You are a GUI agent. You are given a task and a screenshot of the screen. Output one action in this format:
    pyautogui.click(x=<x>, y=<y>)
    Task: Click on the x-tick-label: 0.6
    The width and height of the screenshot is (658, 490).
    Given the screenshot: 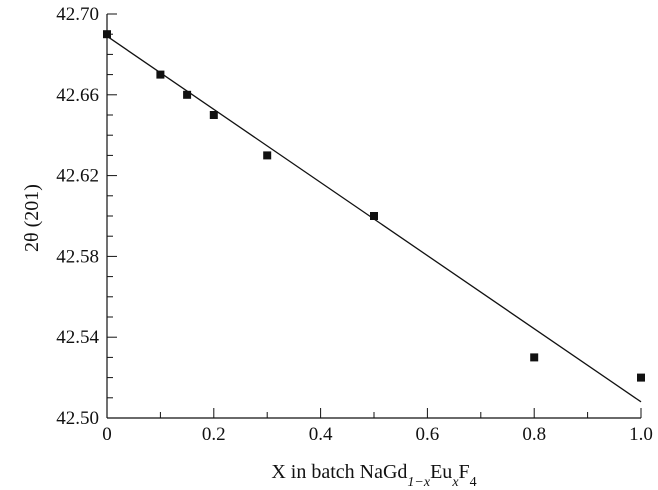 What is the action you would take?
    pyautogui.click(x=428, y=434)
    